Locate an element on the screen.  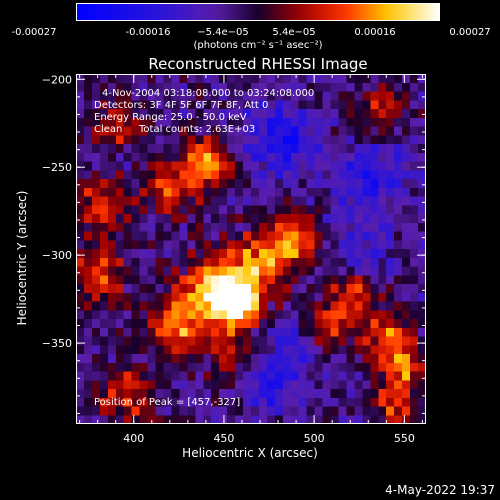
colorbar-tick-label: 5.4e−05 is located at coordinates (294, 32).